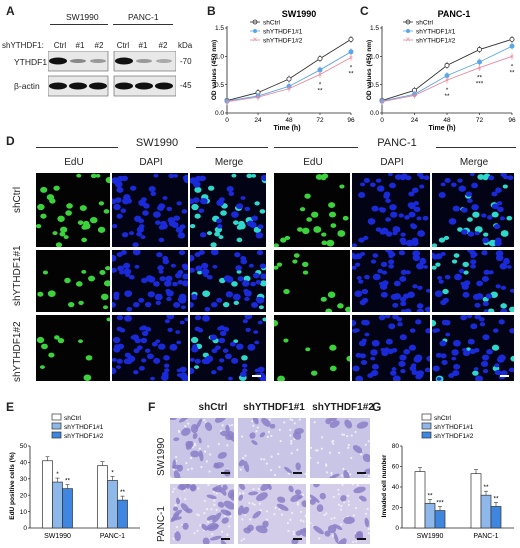 The width and height of the screenshot is (520, 548). What do you see at coordinates (485, 536) in the screenshot?
I see `x-tick-label: PANC-1` at bounding box center [485, 536].